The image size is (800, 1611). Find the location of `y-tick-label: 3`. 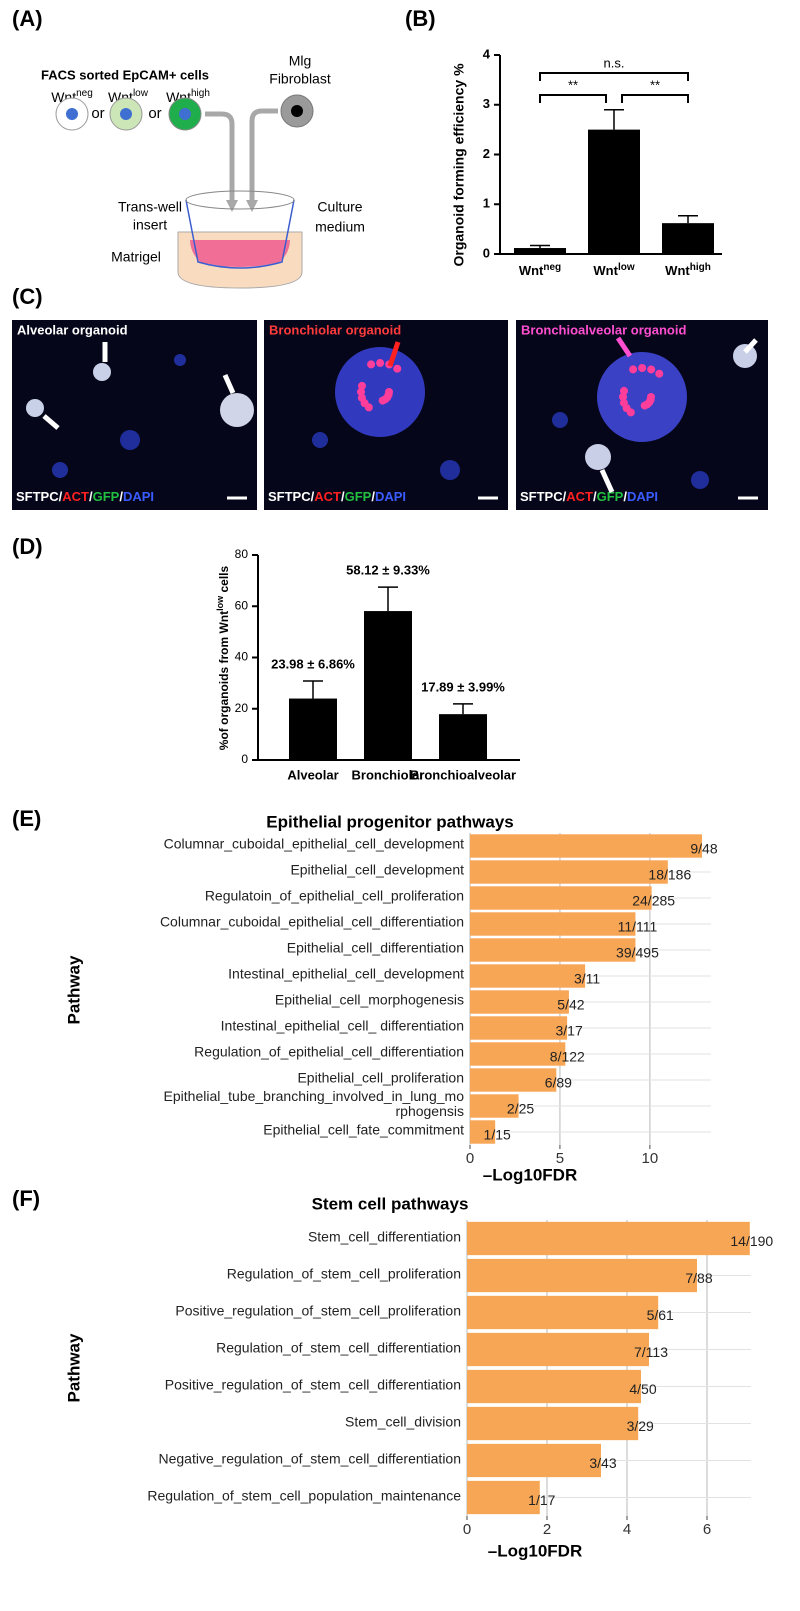

y-tick-label: 3 is located at coordinates (486, 103).